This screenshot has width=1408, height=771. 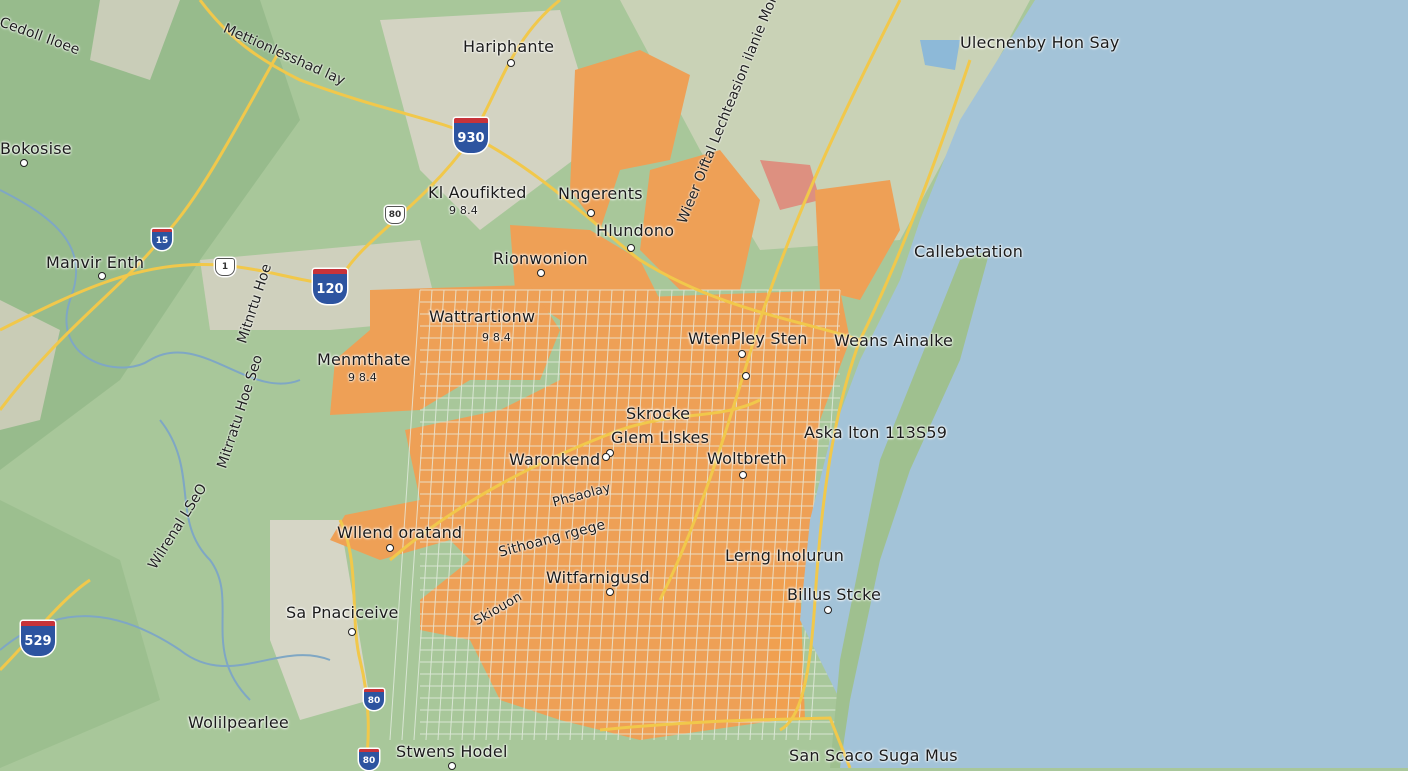 I want to click on place-label: Weans Ainalke, so click(x=894, y=340).